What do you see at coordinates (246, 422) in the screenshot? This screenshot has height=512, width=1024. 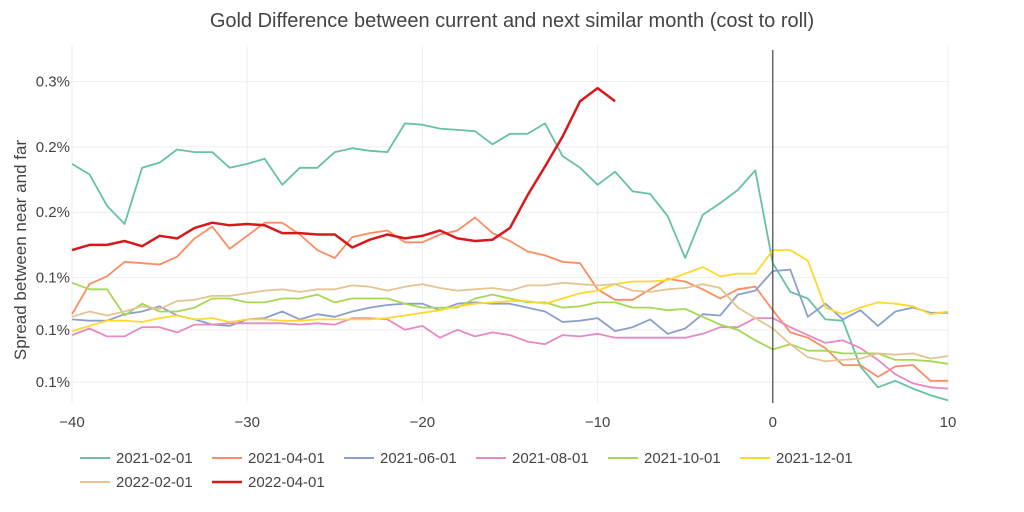 I see `x-tick-label: −30` at bounding box center [246, 422].